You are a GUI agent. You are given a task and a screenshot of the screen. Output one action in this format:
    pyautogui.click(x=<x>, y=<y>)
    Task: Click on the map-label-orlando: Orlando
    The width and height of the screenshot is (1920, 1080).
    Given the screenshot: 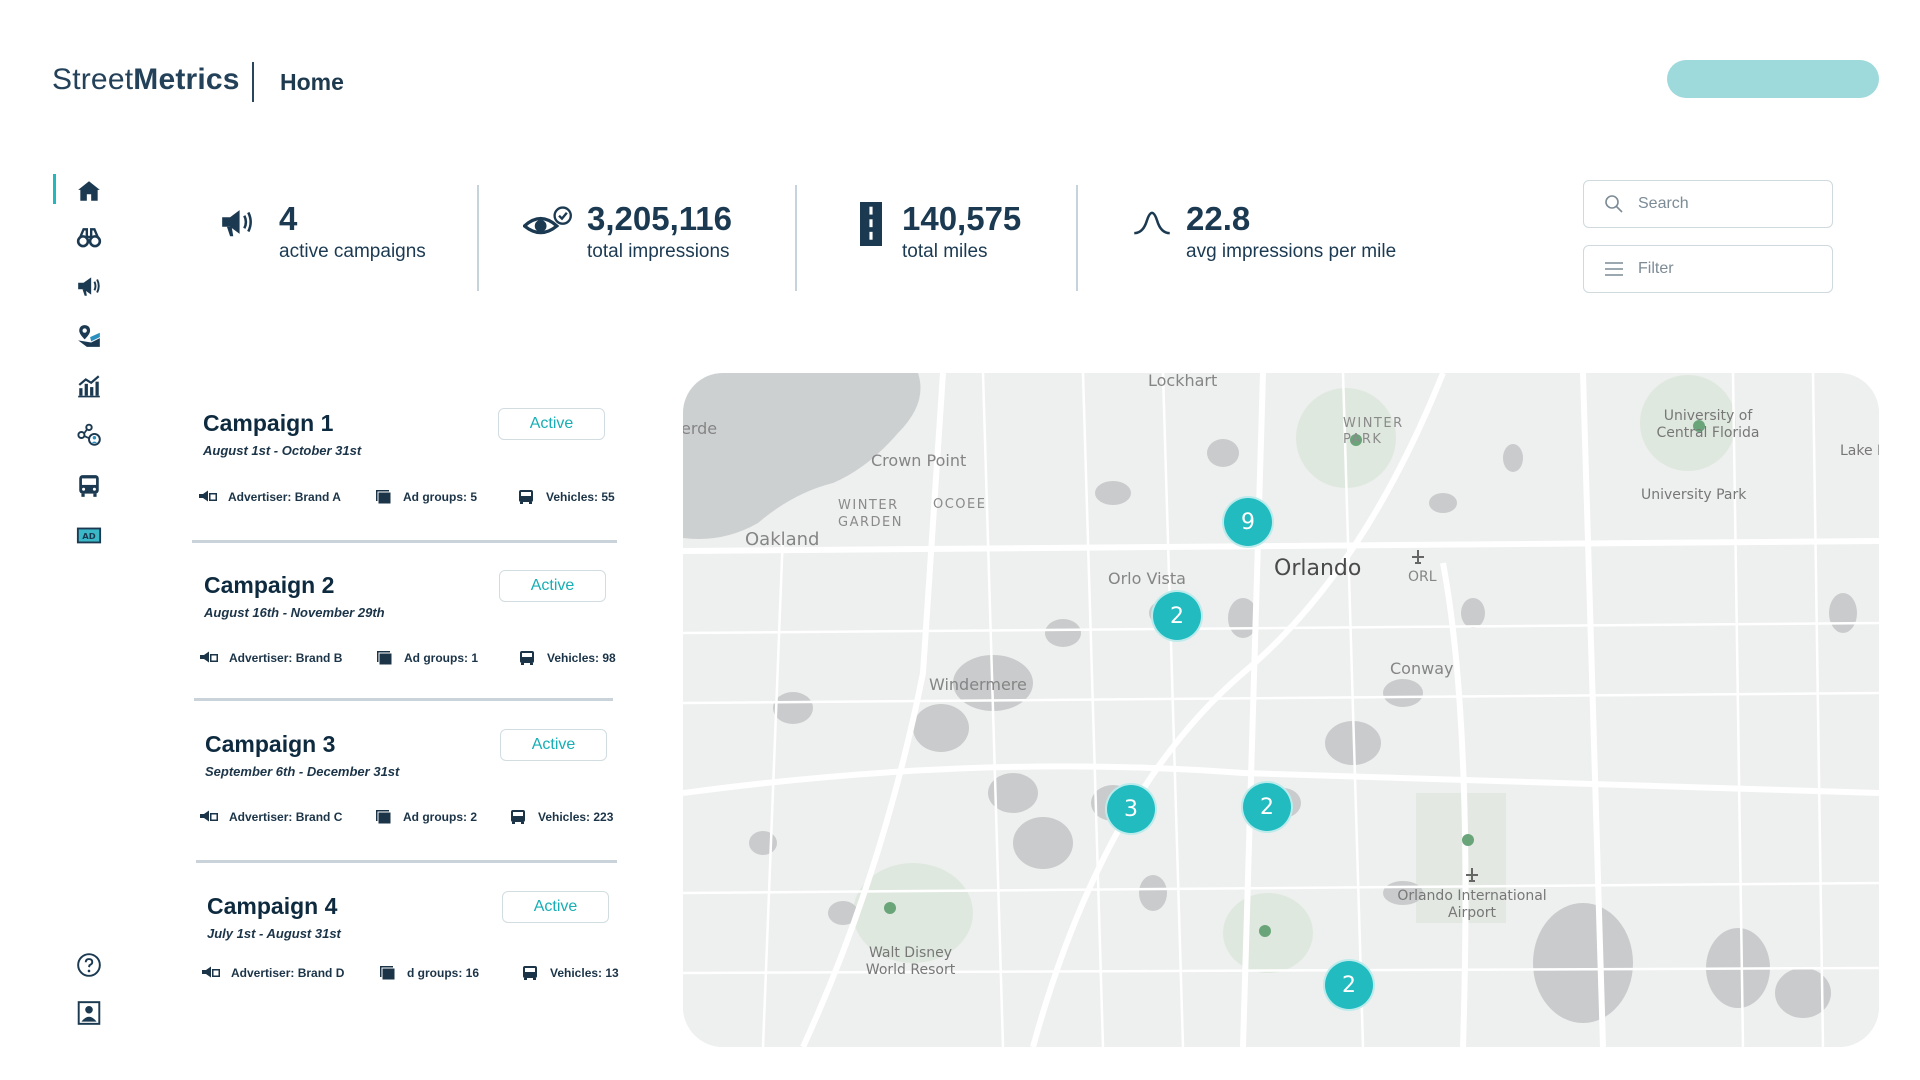 What is the action you would take?
    pyautogui.click(x=1318, y=568)
    